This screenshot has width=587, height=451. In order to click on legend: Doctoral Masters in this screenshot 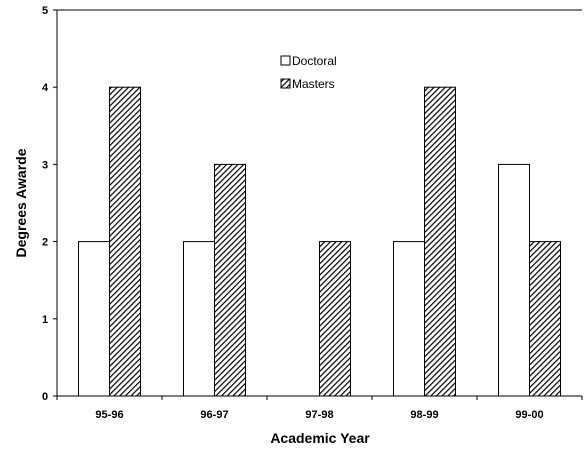, I will do `click(308, 72)`.